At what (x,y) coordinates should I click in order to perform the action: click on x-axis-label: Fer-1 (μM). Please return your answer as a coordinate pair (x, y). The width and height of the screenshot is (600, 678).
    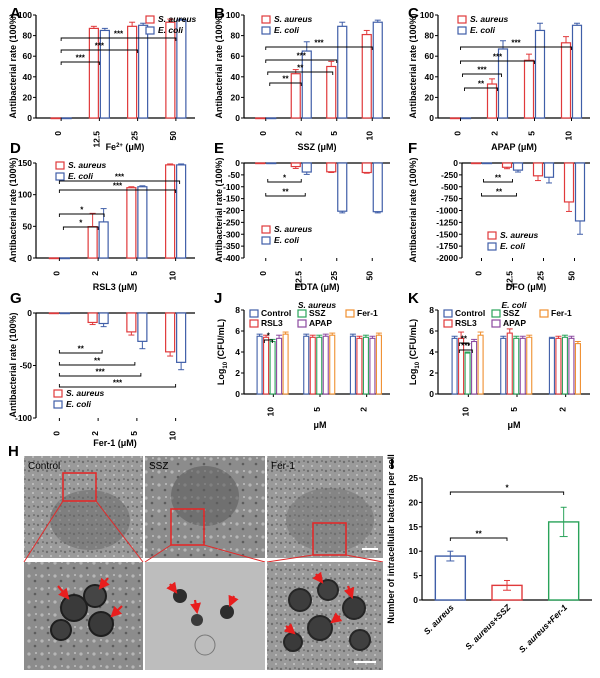
    Looking at the image, I should click on (115, 443).